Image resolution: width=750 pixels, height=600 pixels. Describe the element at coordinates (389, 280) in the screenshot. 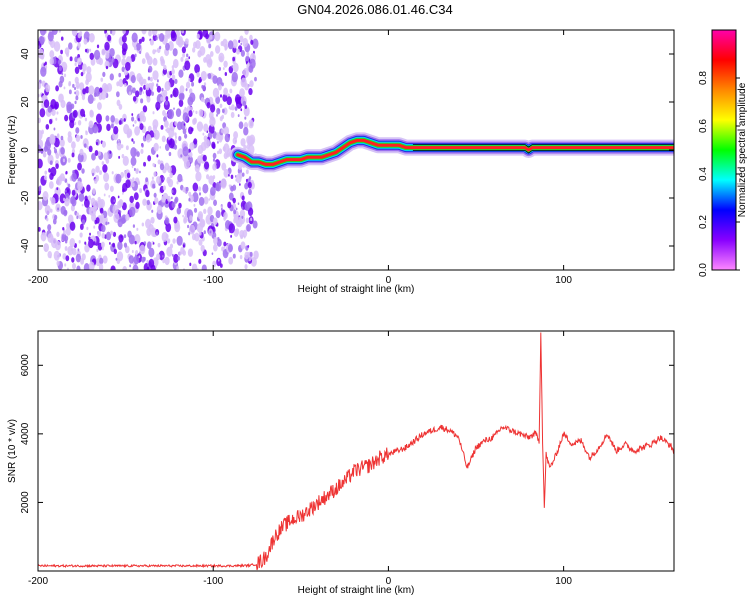

I see `spectrogram-x-tick-label: 0` at that location.